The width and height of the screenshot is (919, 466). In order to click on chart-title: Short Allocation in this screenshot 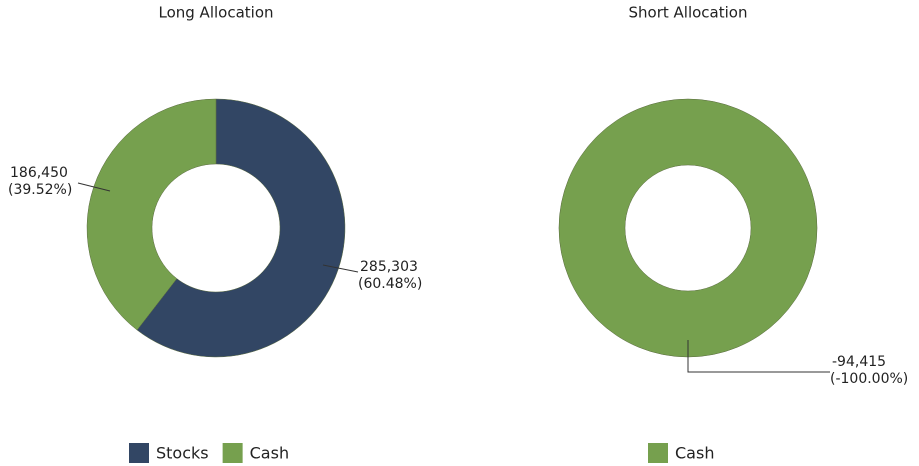, I will do `click(688, 13)`.